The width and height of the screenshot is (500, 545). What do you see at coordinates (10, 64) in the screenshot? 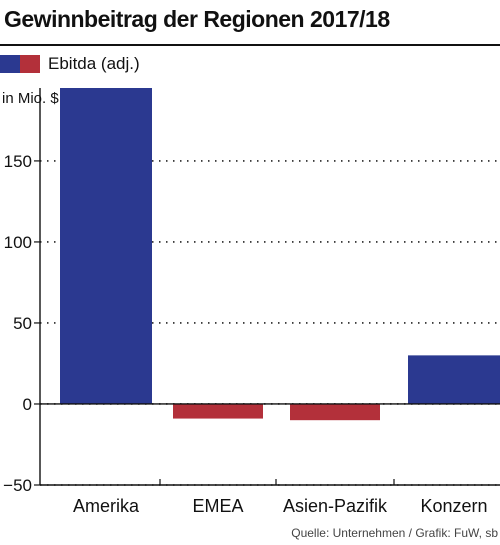
I see `legend-swatch-blue` at bounding box center [10, 64].